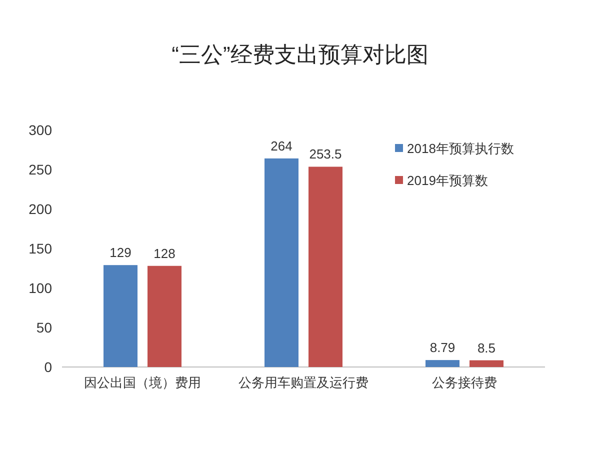 The image size is (600, 450). What do you see at coordinates (40, 288) in the screenshot?
I see `y-tick-label: 100` at bounding box center [40, 288].